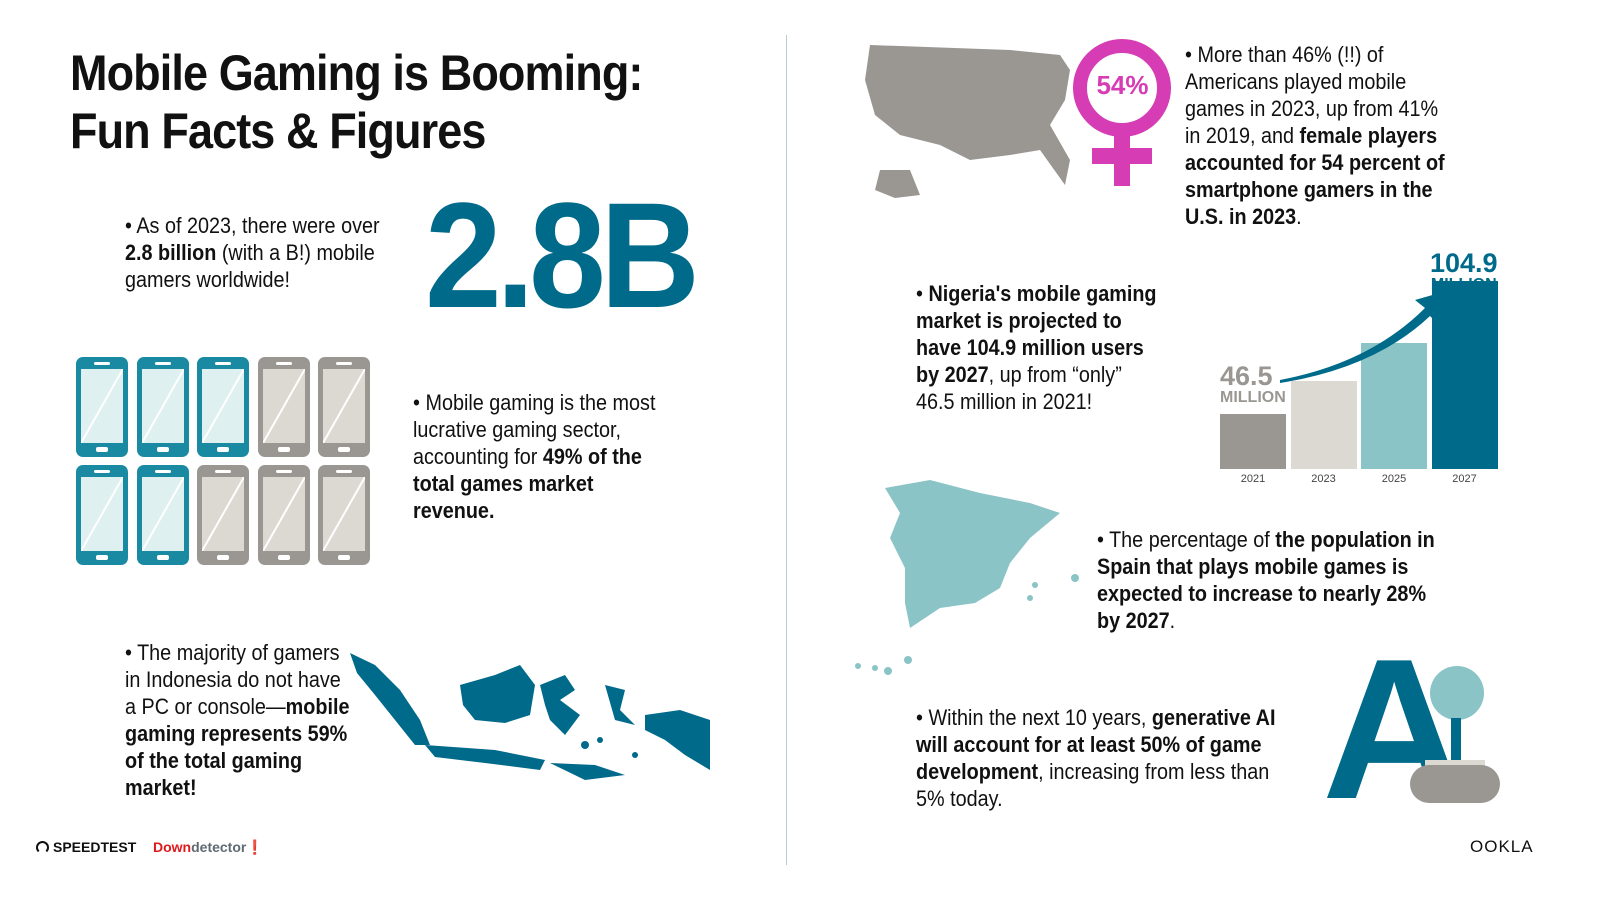  What do you see at coordinates (208, 847) in the screenshot?
I see `downdetector-logo: Downdetector❗` at bounding box center [208, 847].